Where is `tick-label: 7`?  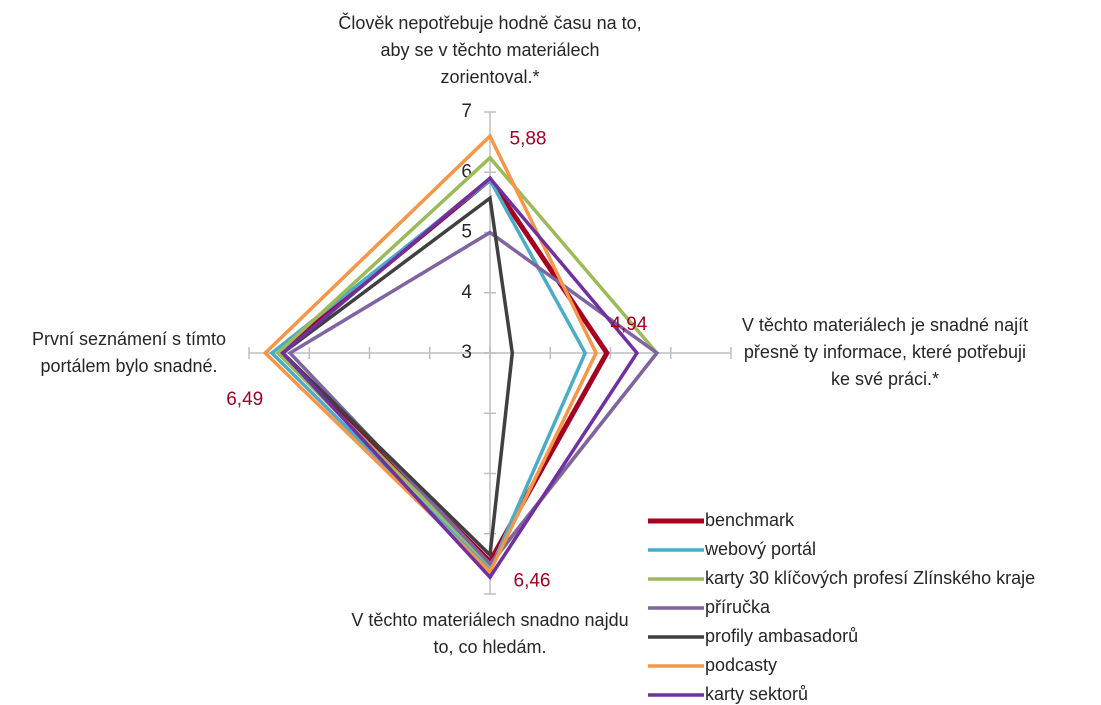
tick-label: 7 is located at coordinates (466, 111).